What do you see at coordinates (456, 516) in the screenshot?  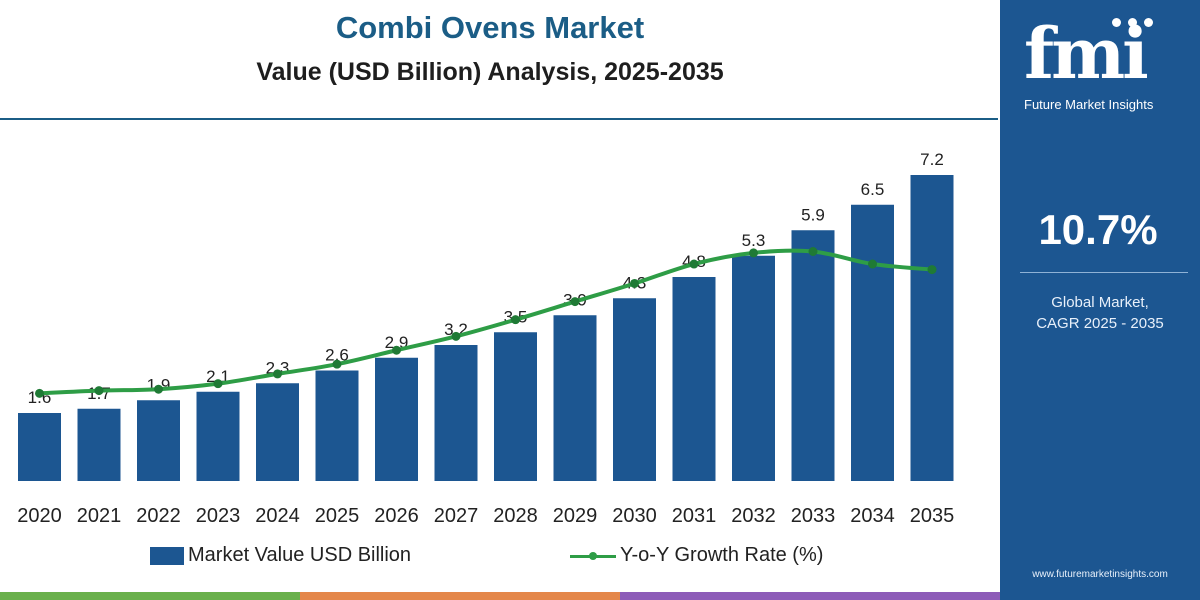 I see `x-tick-label-2027: 2027` at bounding box center [456, 516].